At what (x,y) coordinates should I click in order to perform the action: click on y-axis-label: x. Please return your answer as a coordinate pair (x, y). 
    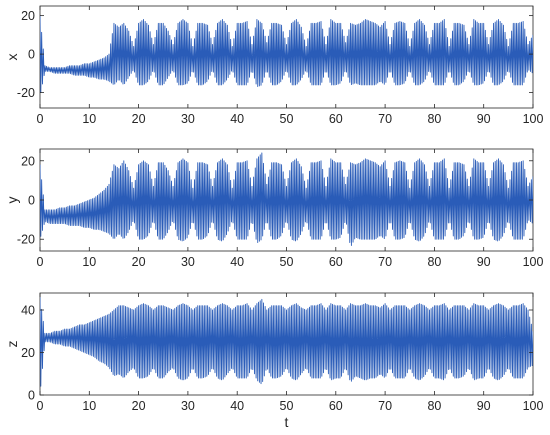
    Looking at the image, I should click on (12, 57).